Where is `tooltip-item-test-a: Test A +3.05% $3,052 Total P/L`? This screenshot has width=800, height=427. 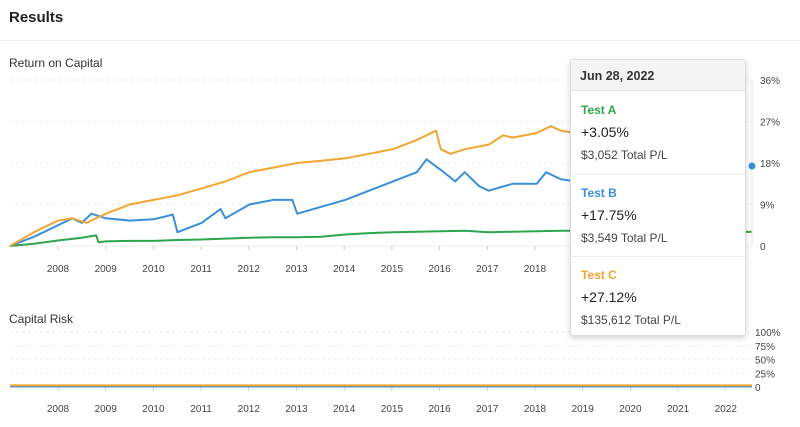 tooltip-item-test-a: Test A +3.05% $3,052 Total P/L is located at coordinates (658, 132).